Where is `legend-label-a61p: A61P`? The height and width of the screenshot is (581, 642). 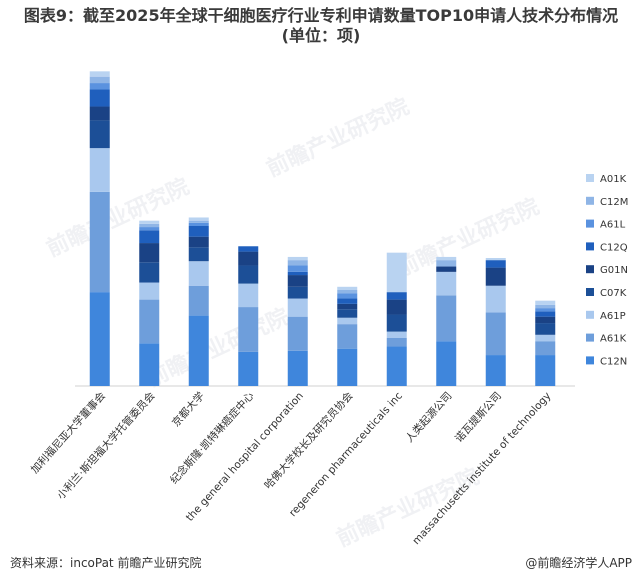
legend-label-a61p: A61P is located at coordinates (613, 316).